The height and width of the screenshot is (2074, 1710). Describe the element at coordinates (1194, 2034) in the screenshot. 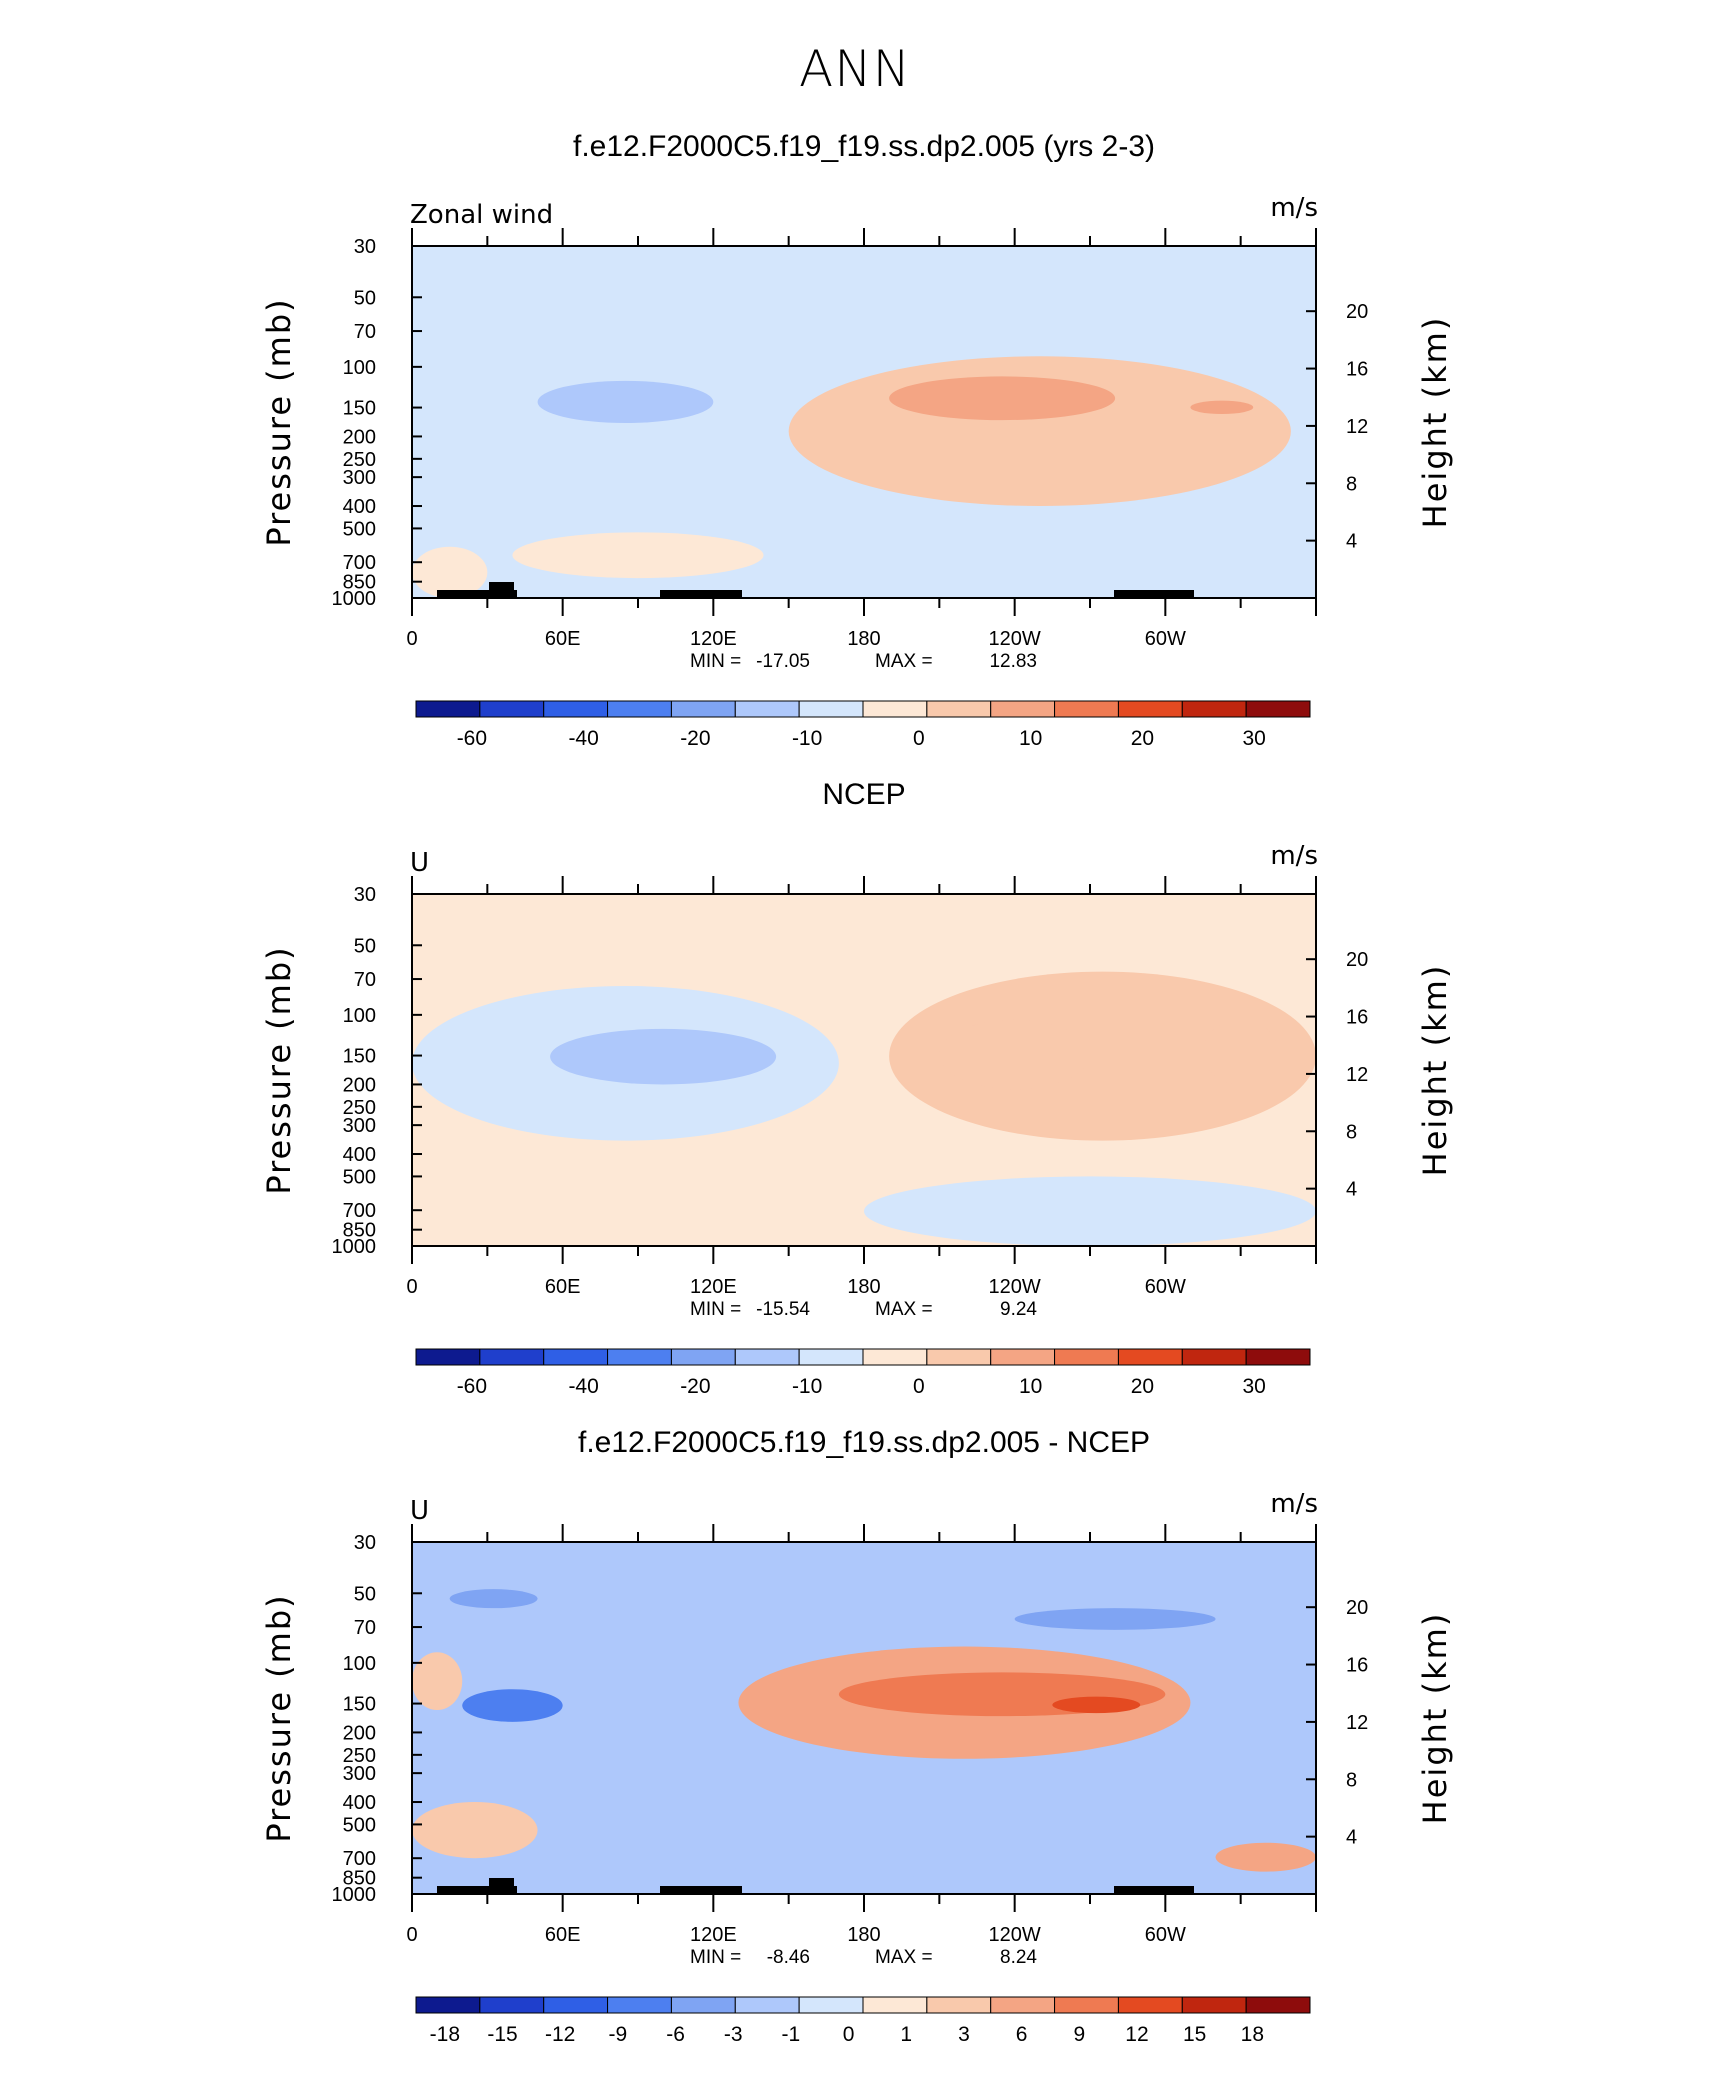

I see `colorbar-label: 15` at that location.